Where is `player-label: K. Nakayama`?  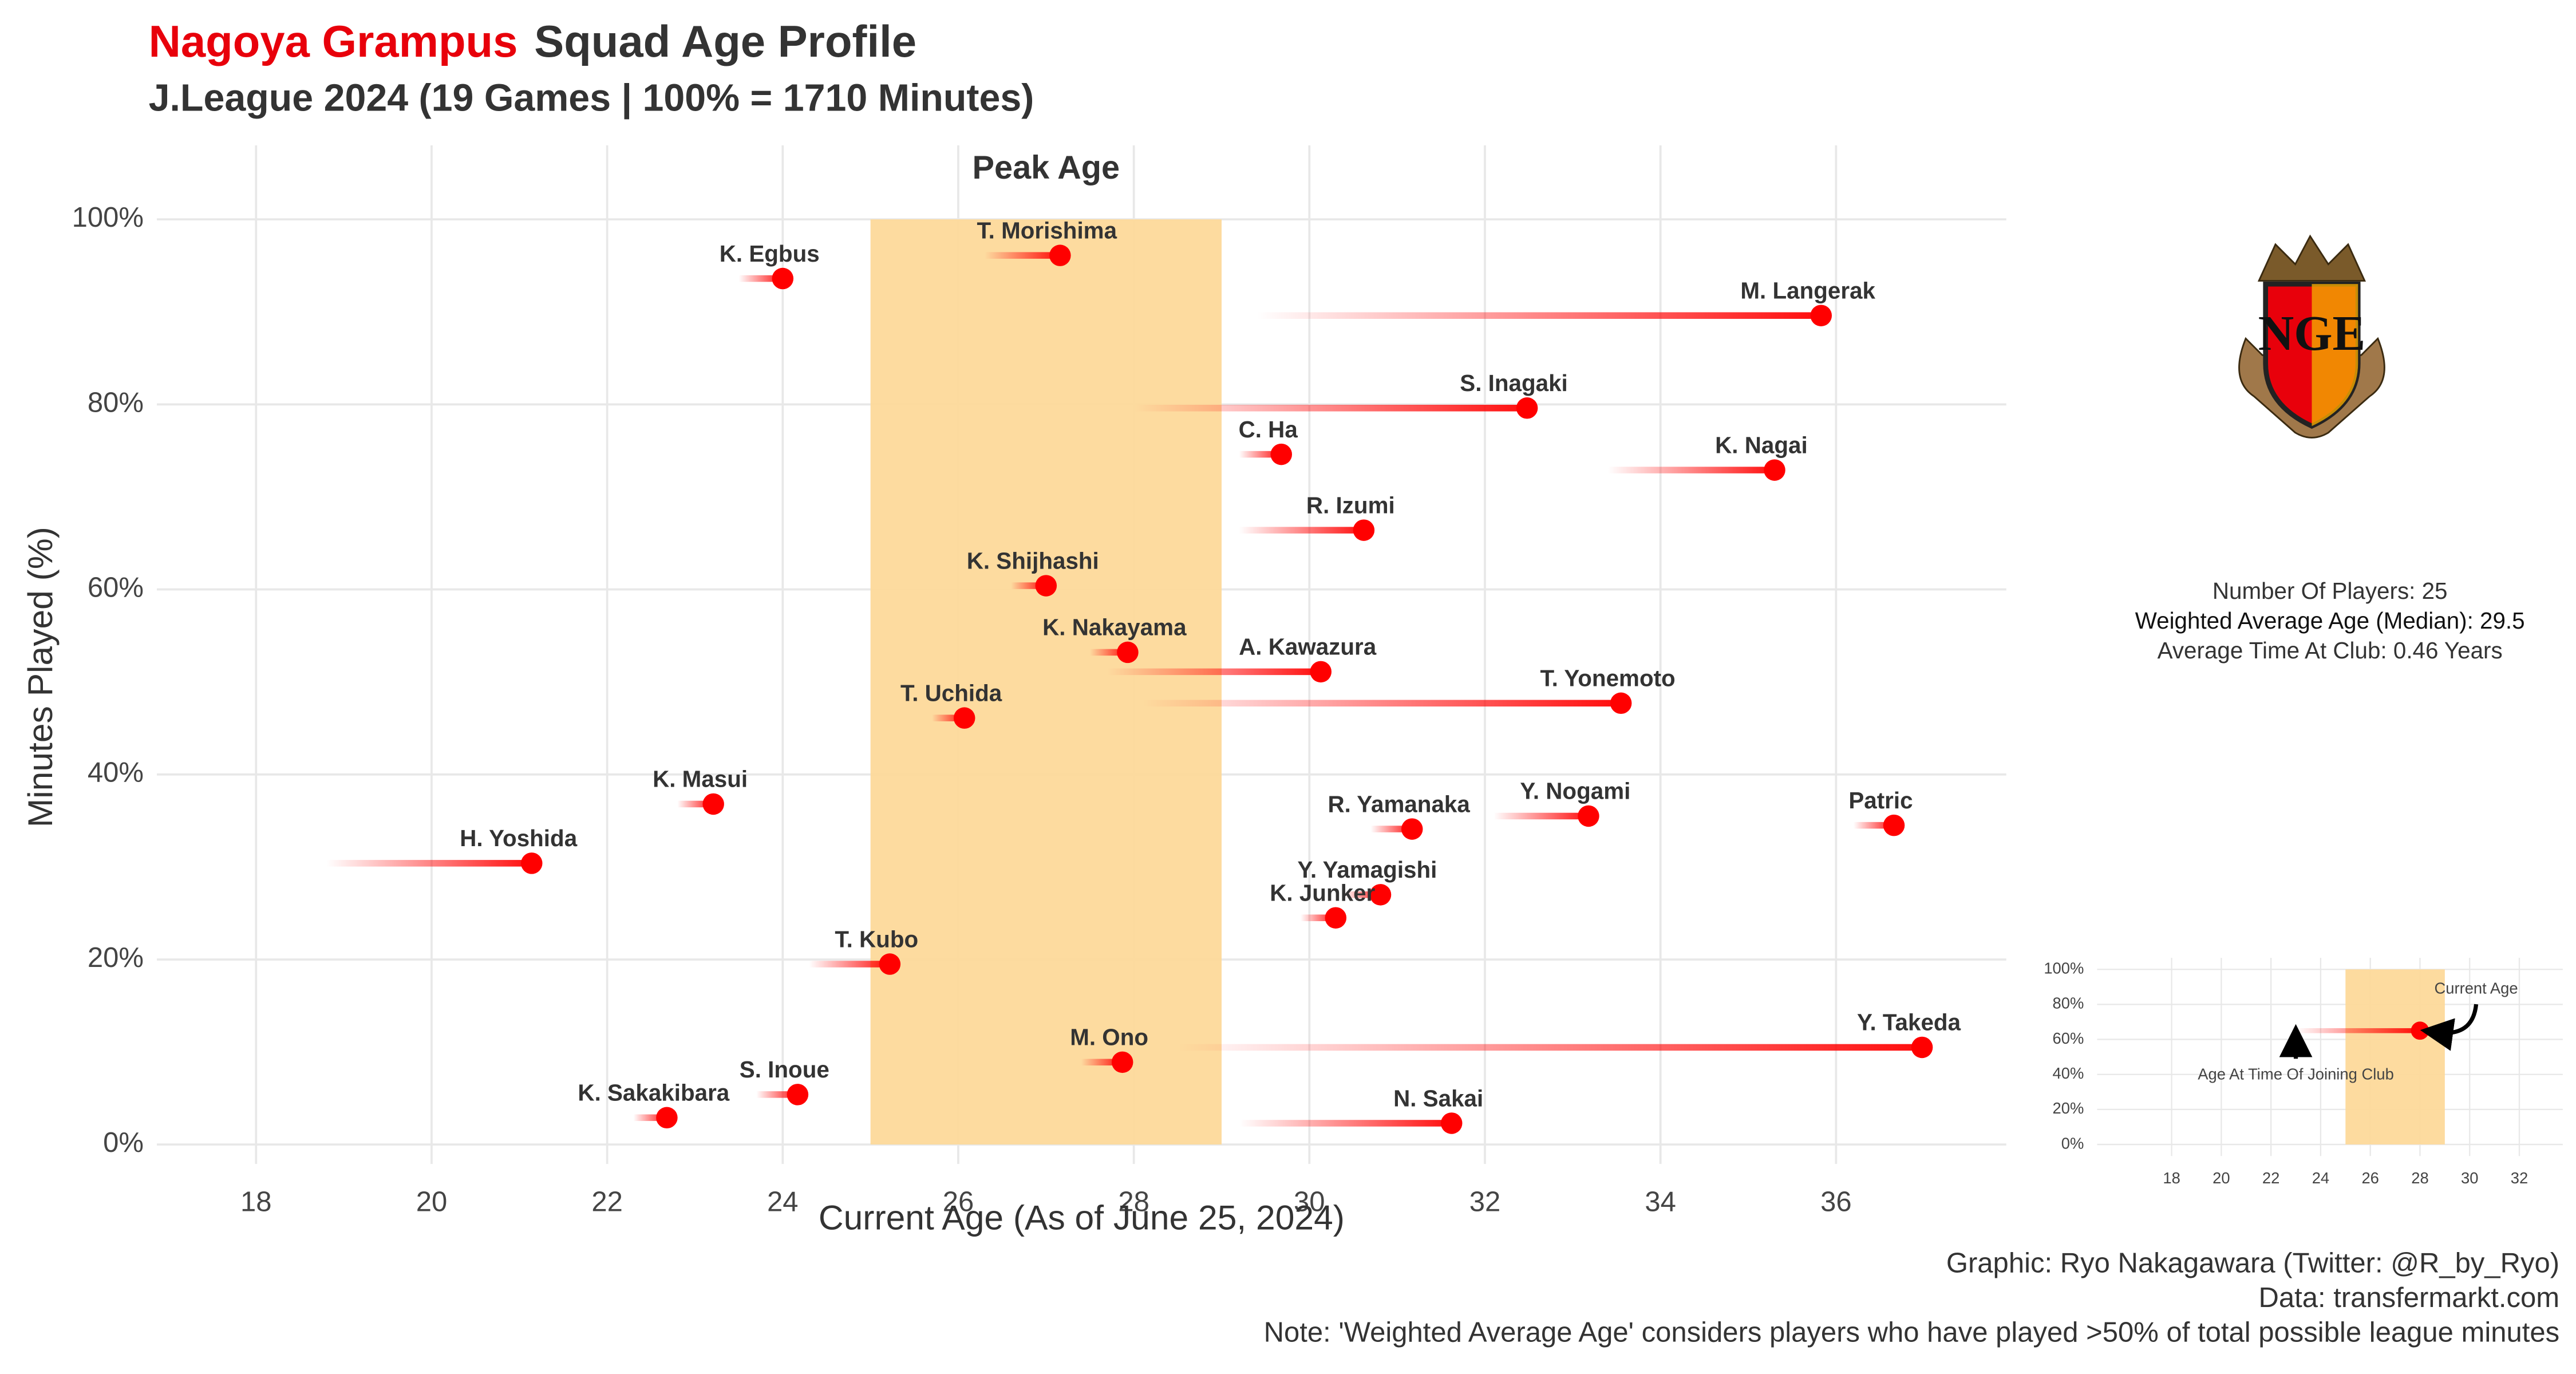
player-label: K. Nakayama is located at coordinates (1114, 627).